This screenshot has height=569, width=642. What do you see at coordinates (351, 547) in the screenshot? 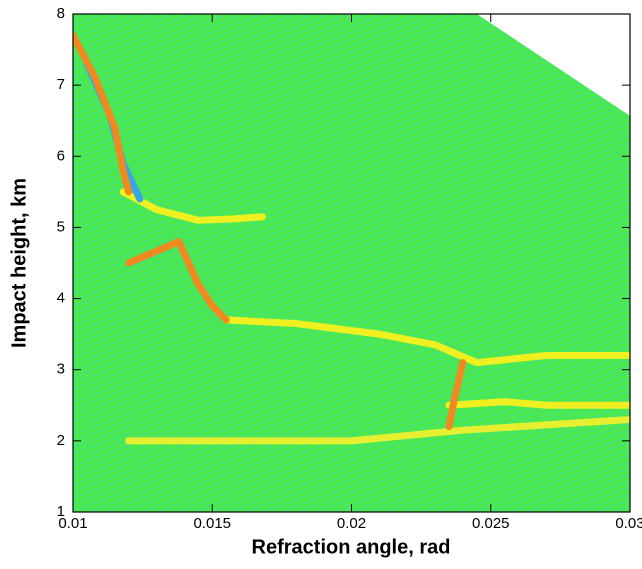
I see `x-axis-label: Refraction angle, rad` at bounding box center [351, 547].